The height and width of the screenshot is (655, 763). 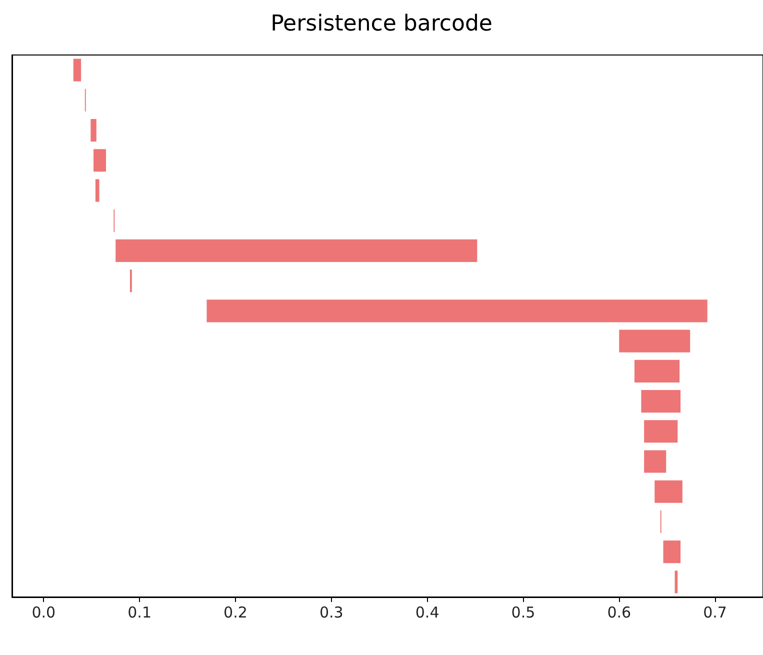 I want to click on x-tick-label: 0.1, so click(x=140, y=613).